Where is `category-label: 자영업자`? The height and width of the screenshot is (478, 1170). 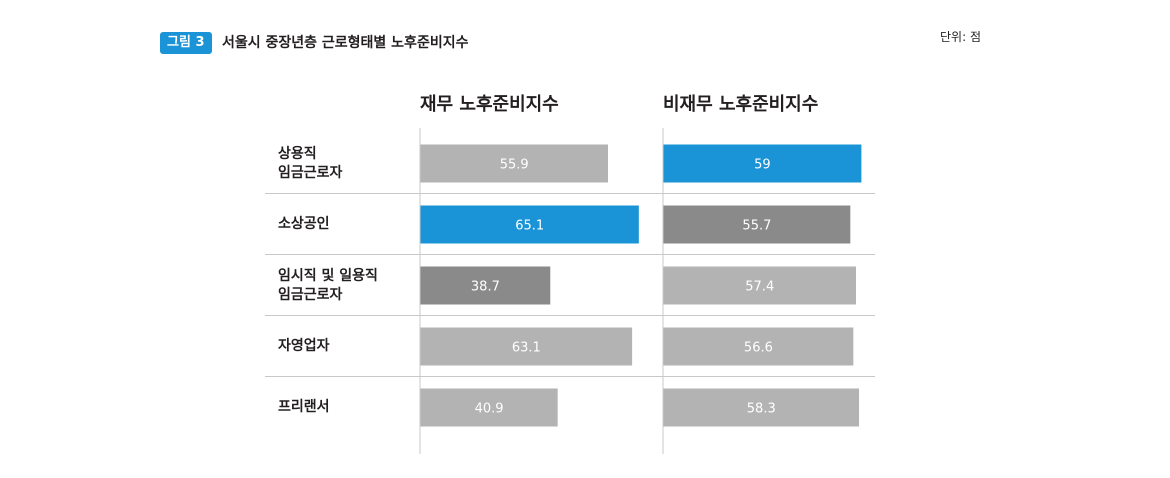 category-label: 자영업자 is located at coordinates (304, 346).